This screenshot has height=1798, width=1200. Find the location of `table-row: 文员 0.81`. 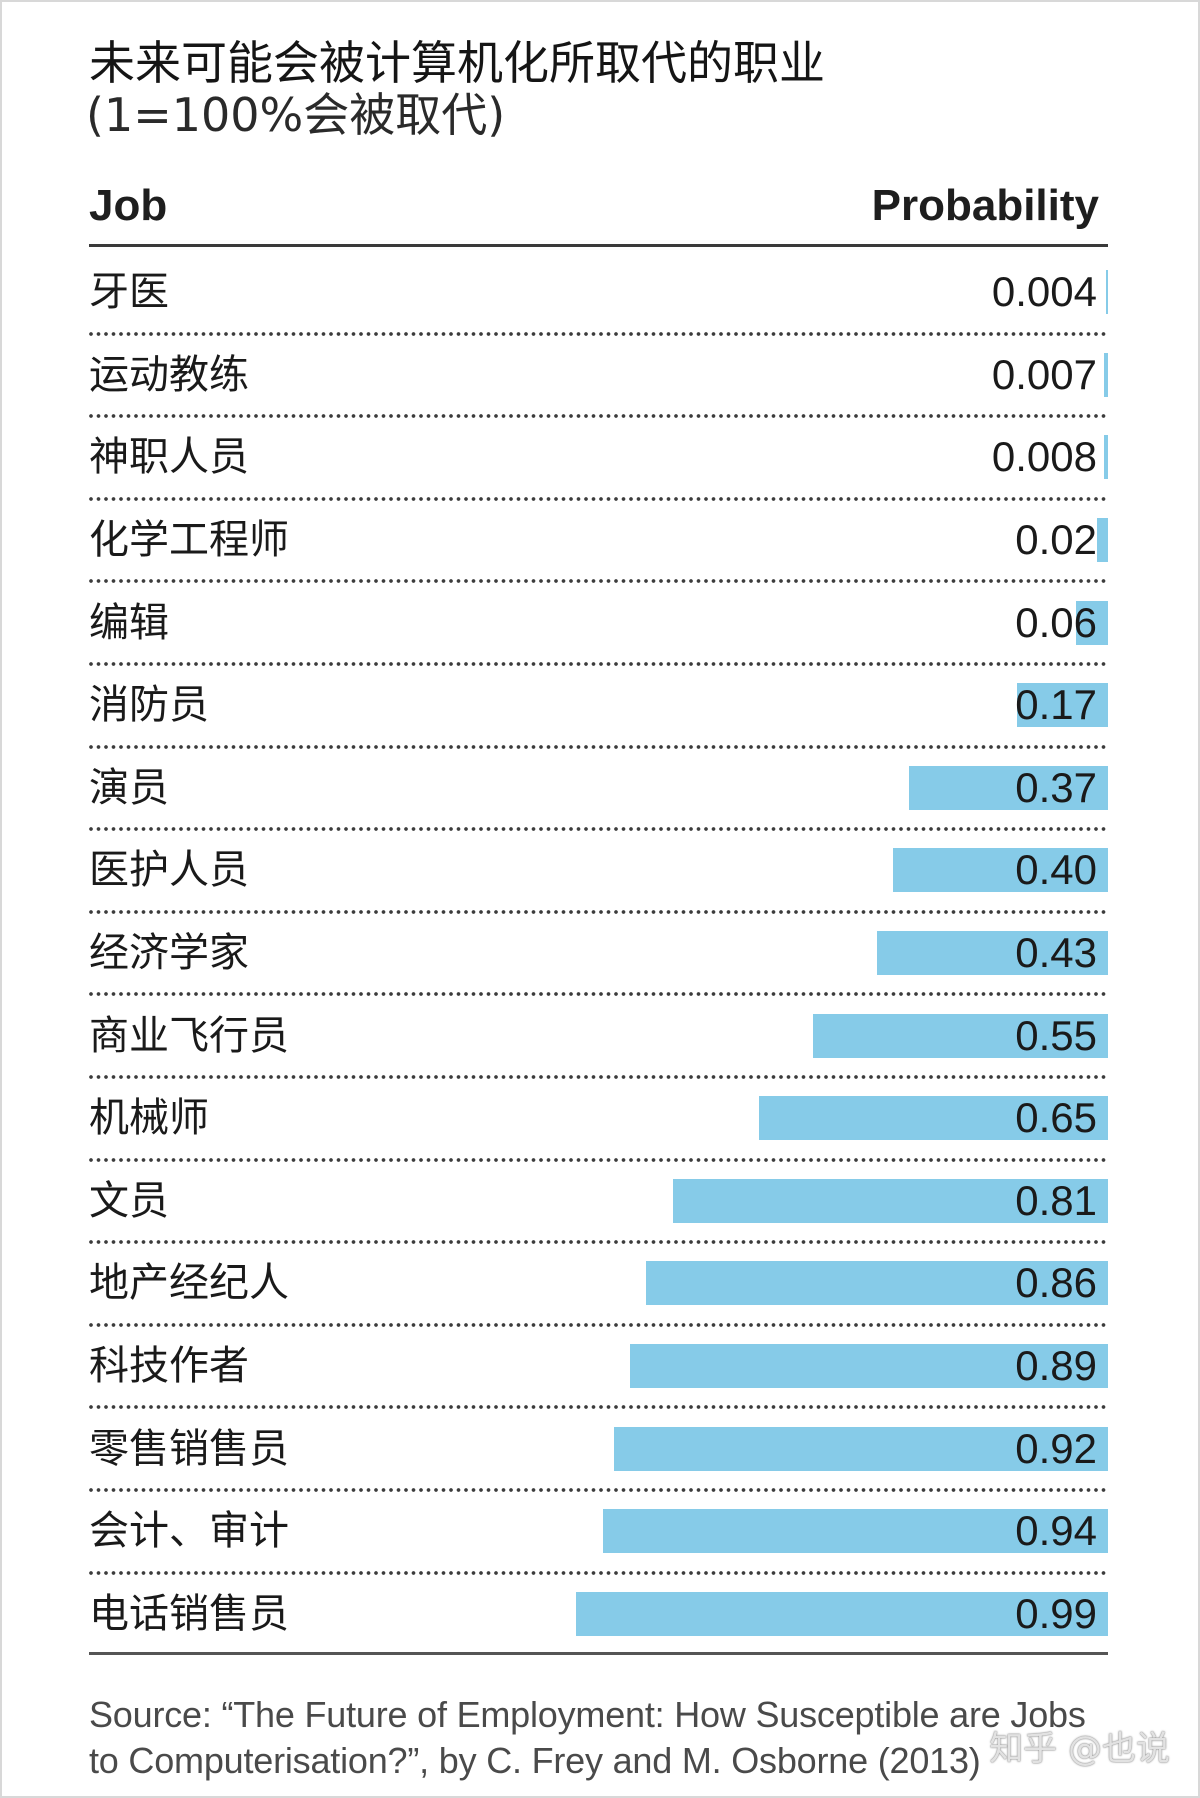

table-row: 文员 0.81 is located at coordinates (598, 1202).